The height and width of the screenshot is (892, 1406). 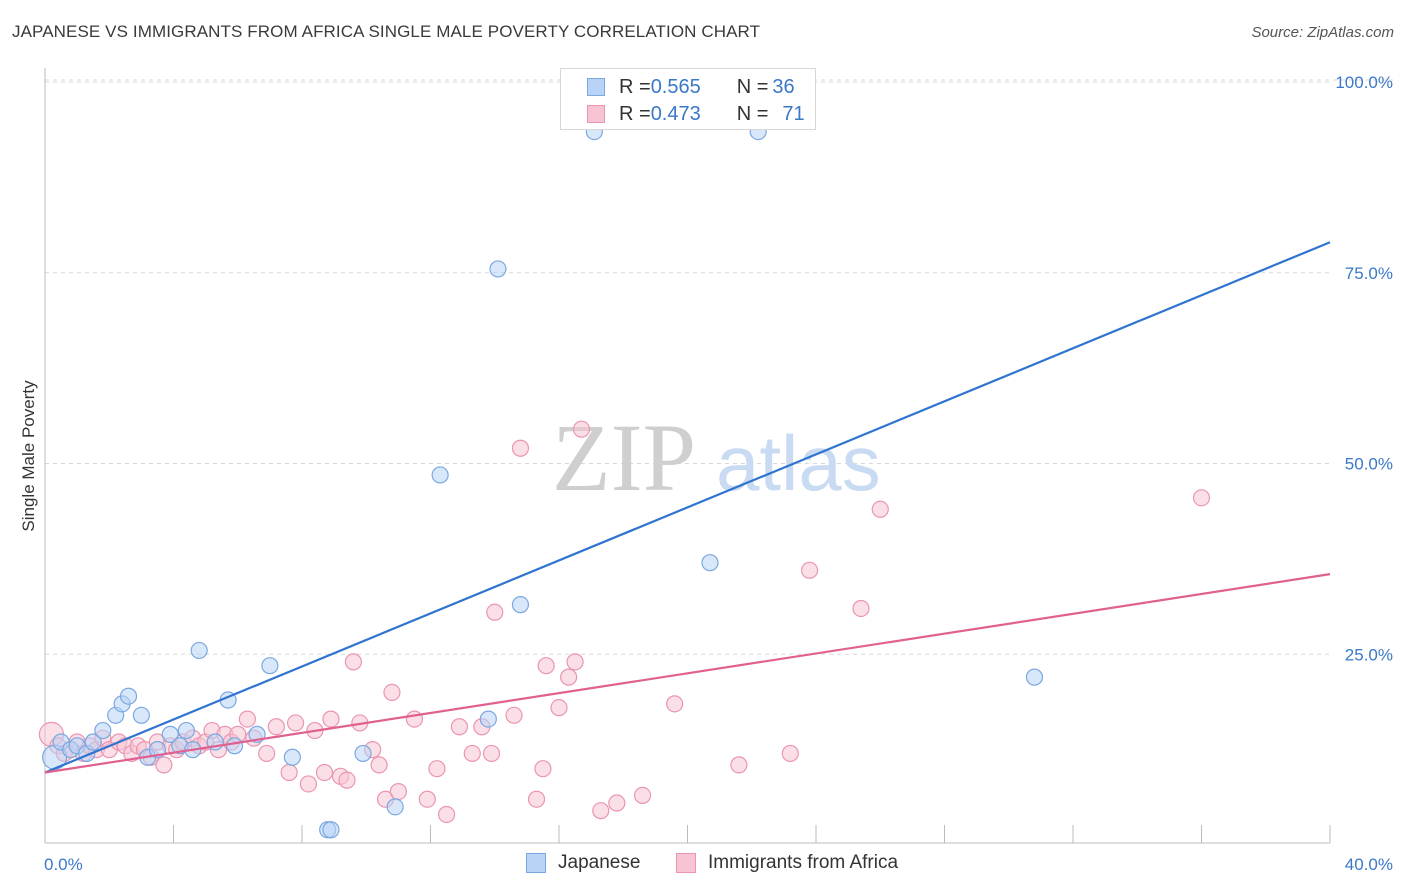 I want to click on x-tick-label: 40.0%, so click(x=1369, y=864).